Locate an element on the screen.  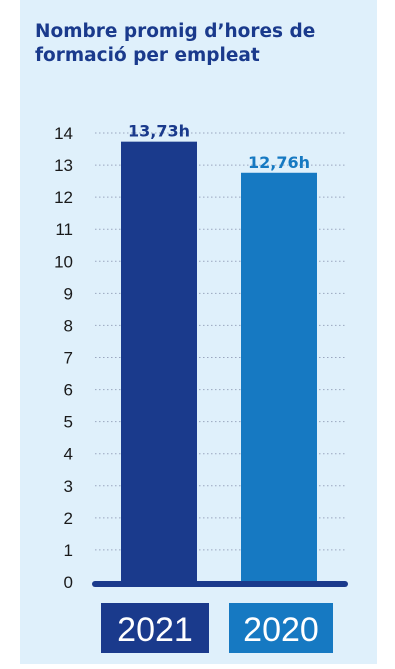
y-tick-label: 11 is located at coordinates (64, 229).